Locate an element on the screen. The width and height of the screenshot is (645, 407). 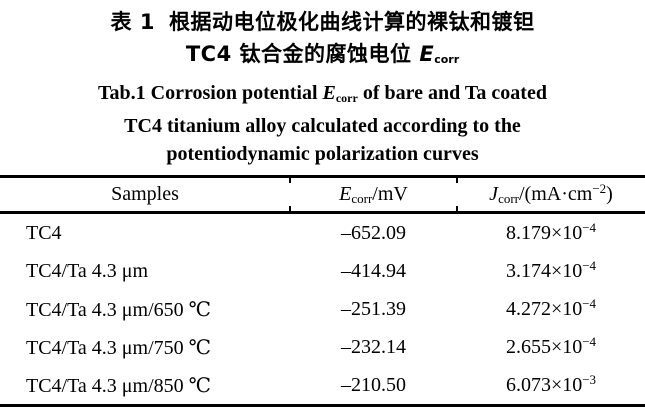
table-row: TC4/Ta 4.3 μm/650 ℃ –251.39 4.272×10−4 is located at coordinates (322, 309).